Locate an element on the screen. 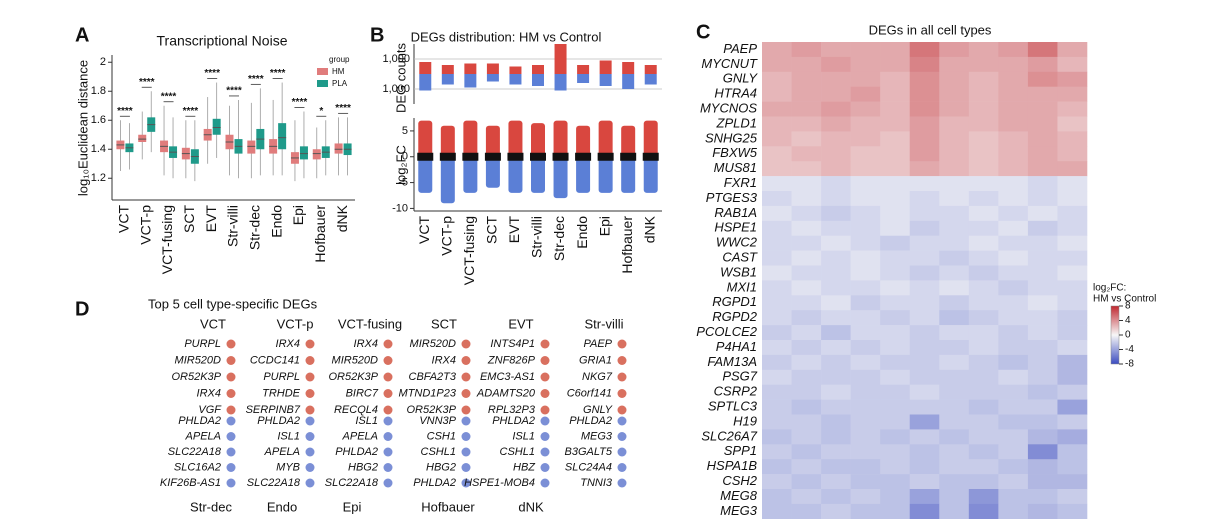 The height and width of the screenshot is (519, 1221). gene-up: SERPINB7 is located at coordinates (273, 410).